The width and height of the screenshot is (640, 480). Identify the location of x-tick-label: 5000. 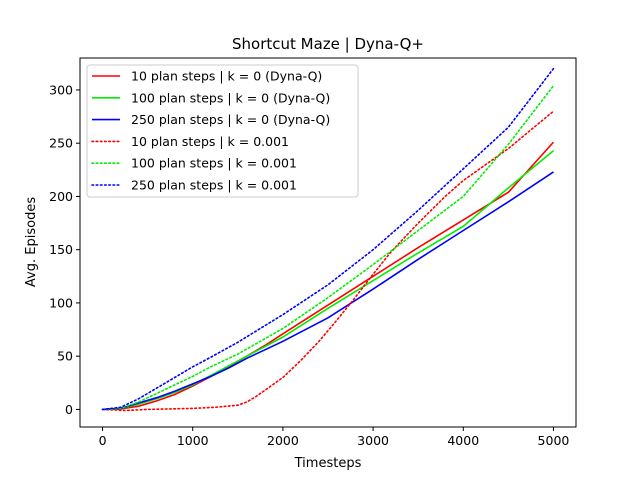
(554, 440).